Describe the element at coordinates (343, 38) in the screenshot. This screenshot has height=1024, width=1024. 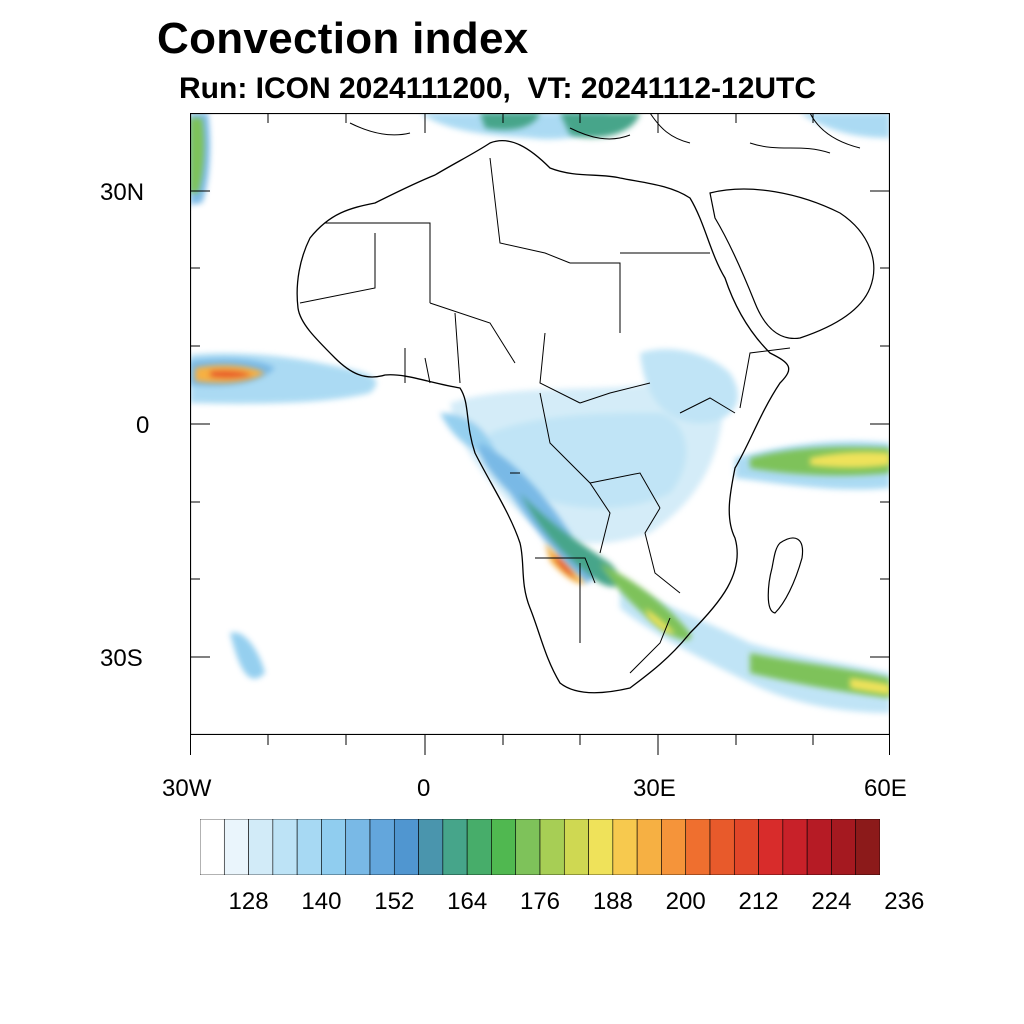
I see `chart-title: Convection index` at that location.